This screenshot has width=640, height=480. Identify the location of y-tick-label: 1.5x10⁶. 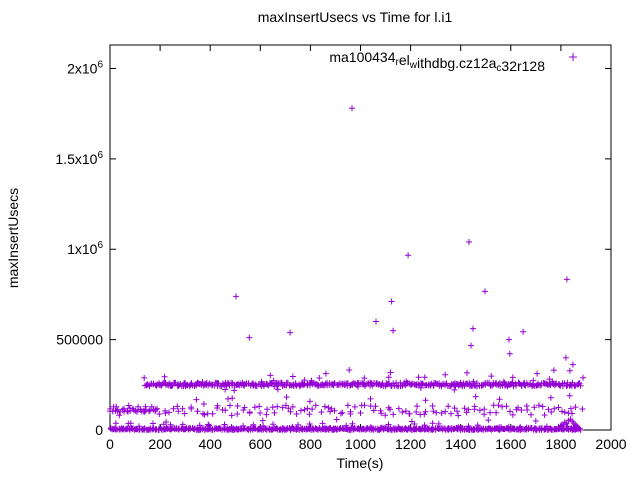
(79, 158).